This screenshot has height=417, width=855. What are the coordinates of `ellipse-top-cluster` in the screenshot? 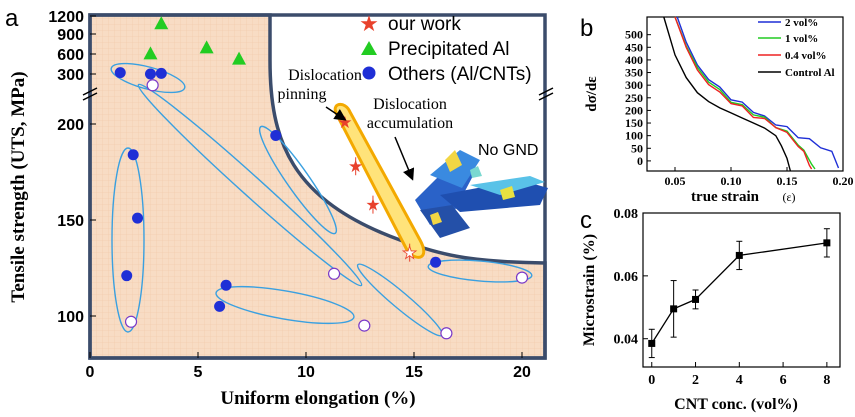 It's located at (148, 78).